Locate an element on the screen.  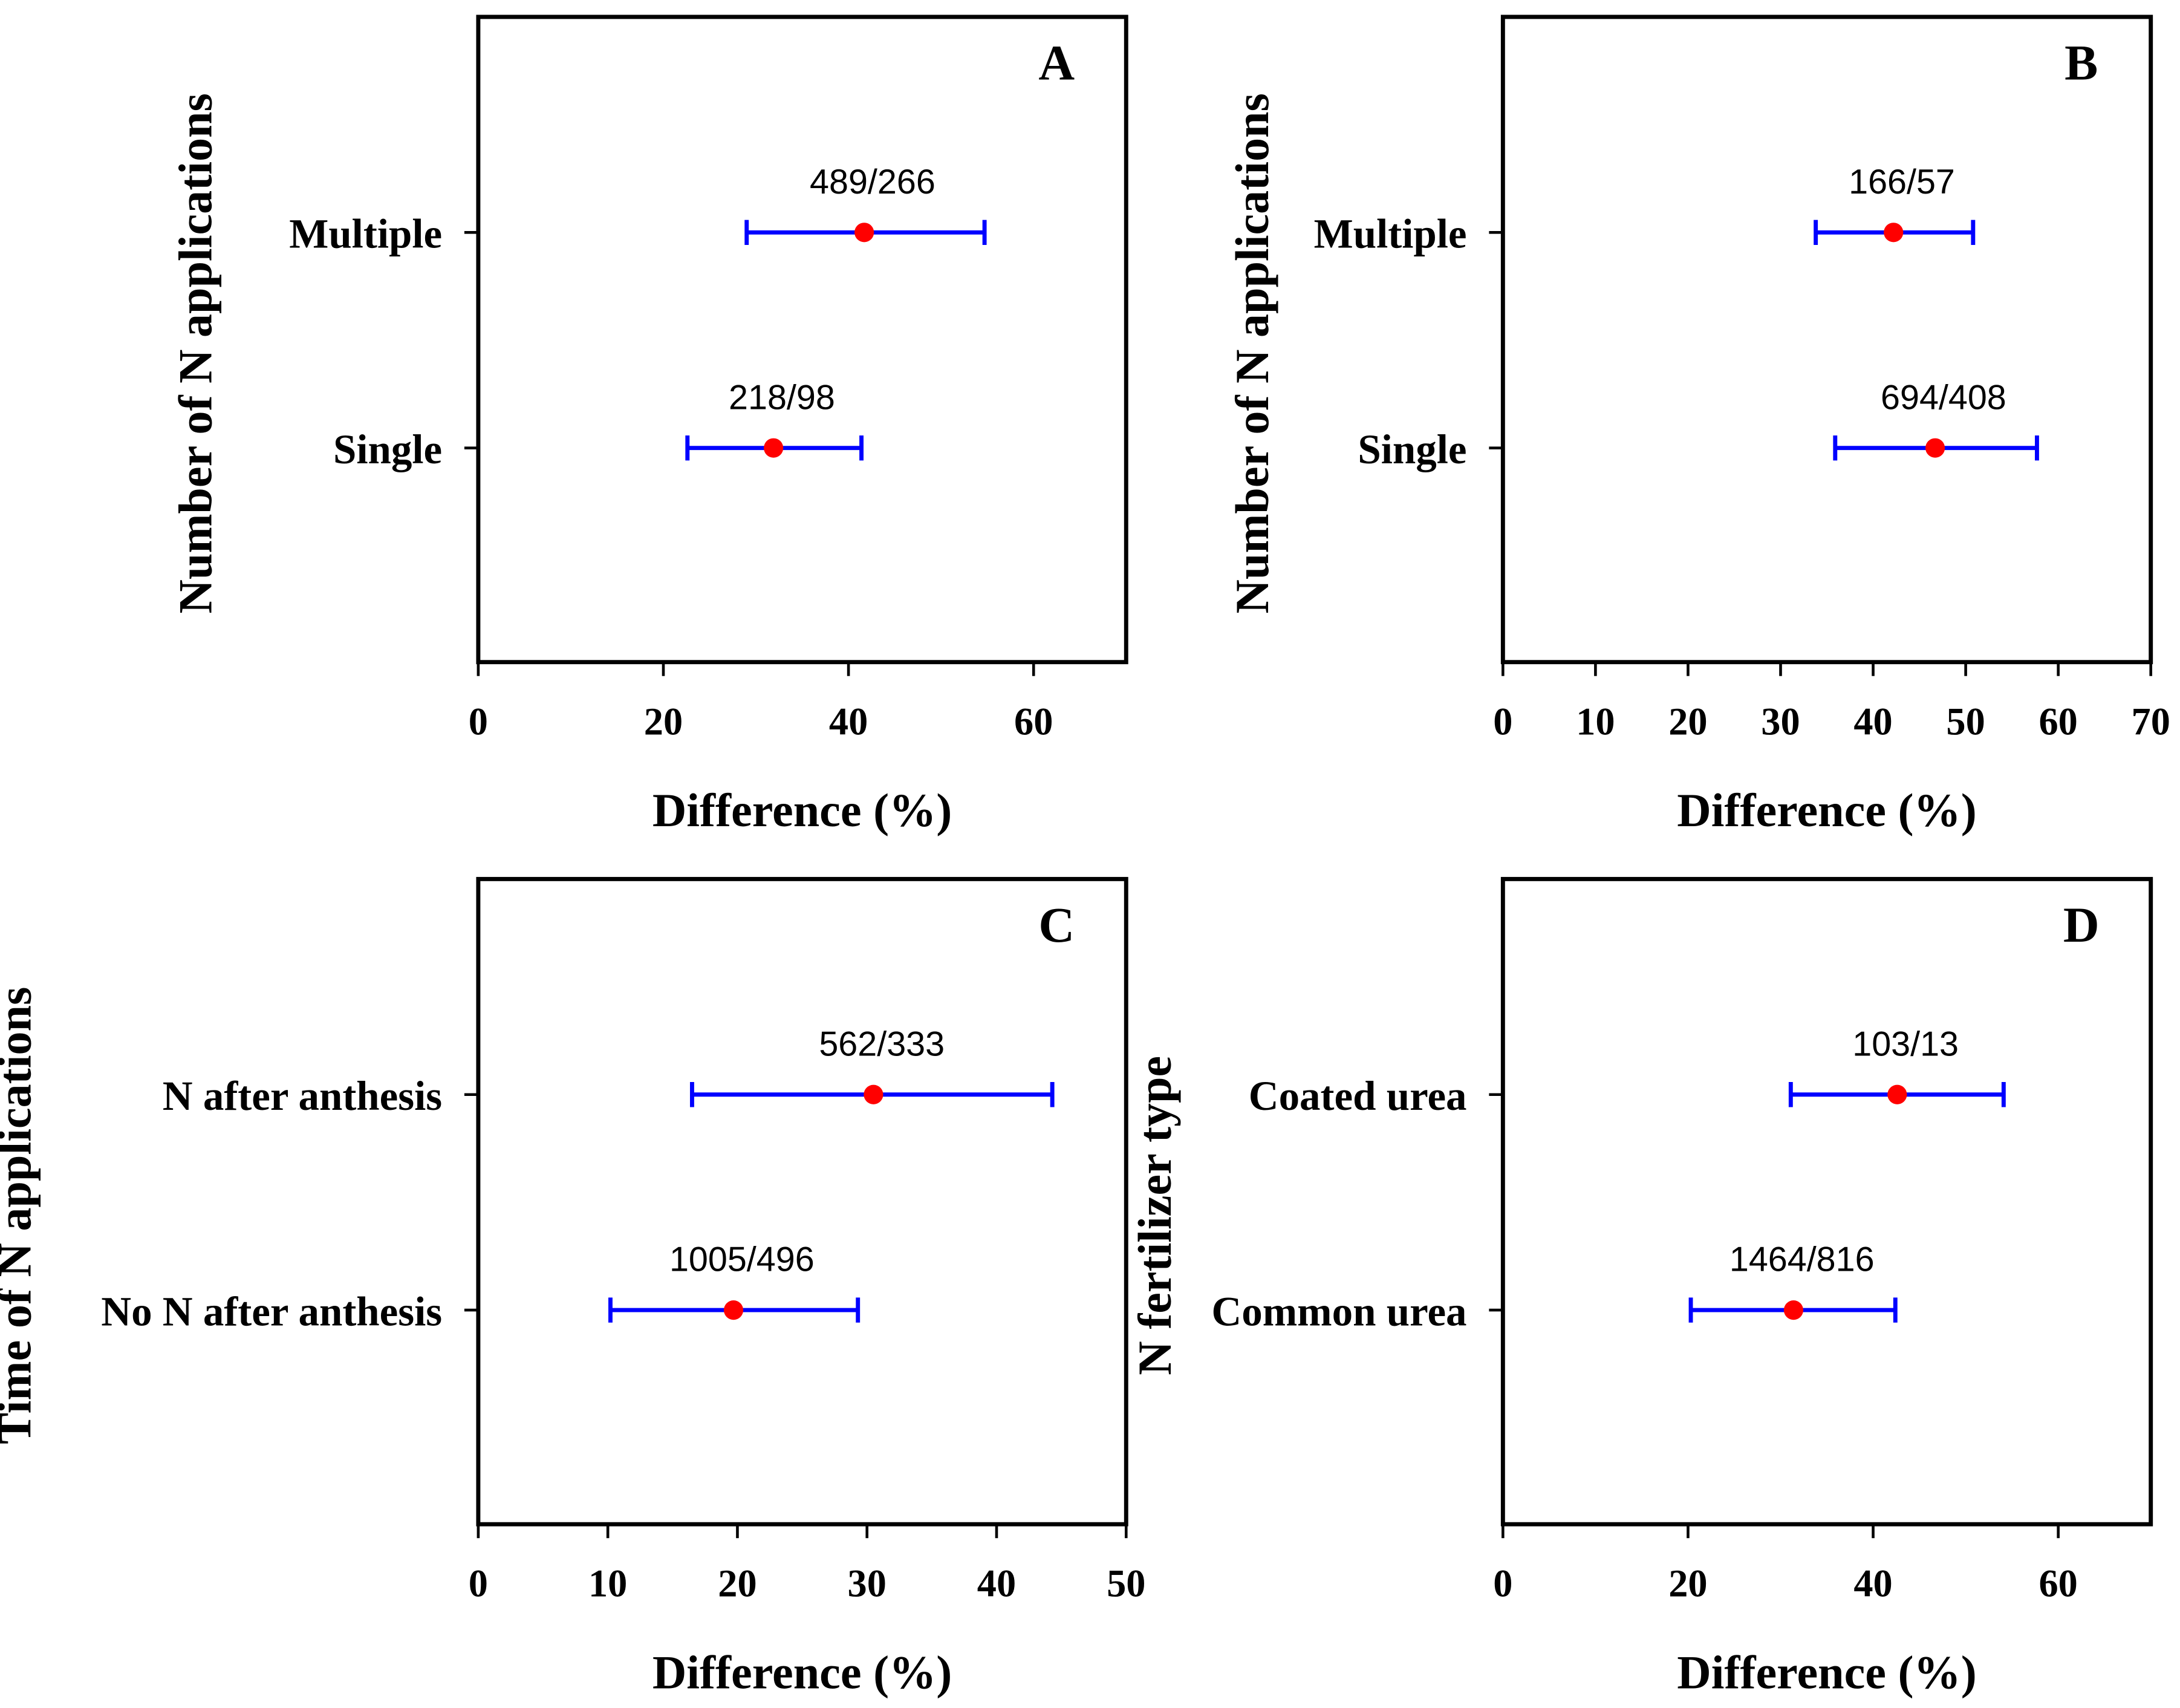
sample-size-annotation: 166/57 is located at coordinates (1902, 182).